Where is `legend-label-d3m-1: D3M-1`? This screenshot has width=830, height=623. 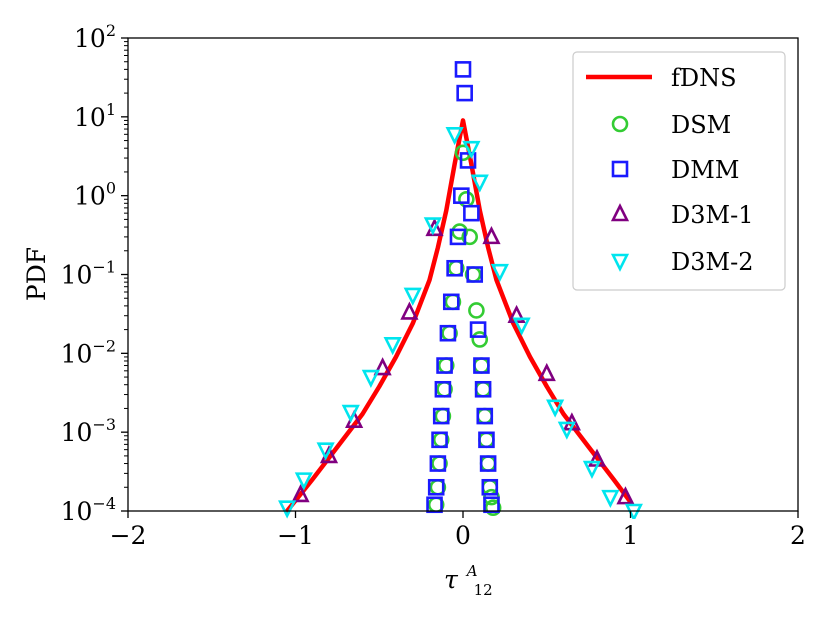 legend-label-d3m-1: D3M-1 is located at coordinates (712, 215).